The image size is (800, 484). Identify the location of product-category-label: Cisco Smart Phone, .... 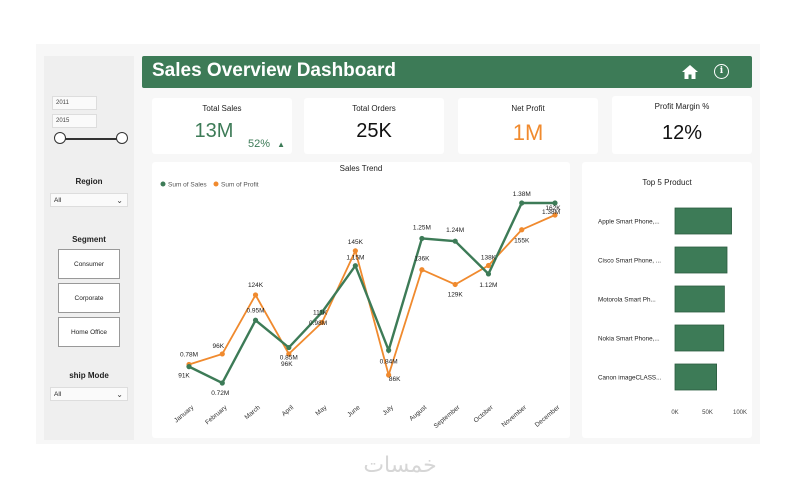
(629, 261).